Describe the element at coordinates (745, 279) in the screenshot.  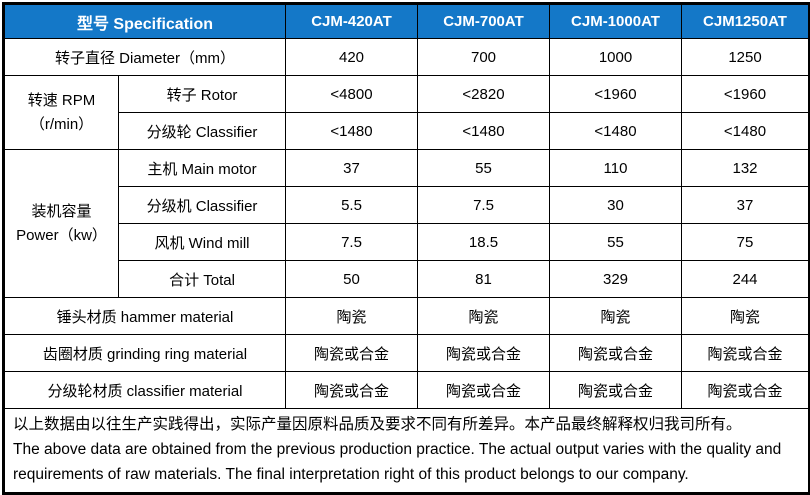
I see `value-cell: 244` at that location.